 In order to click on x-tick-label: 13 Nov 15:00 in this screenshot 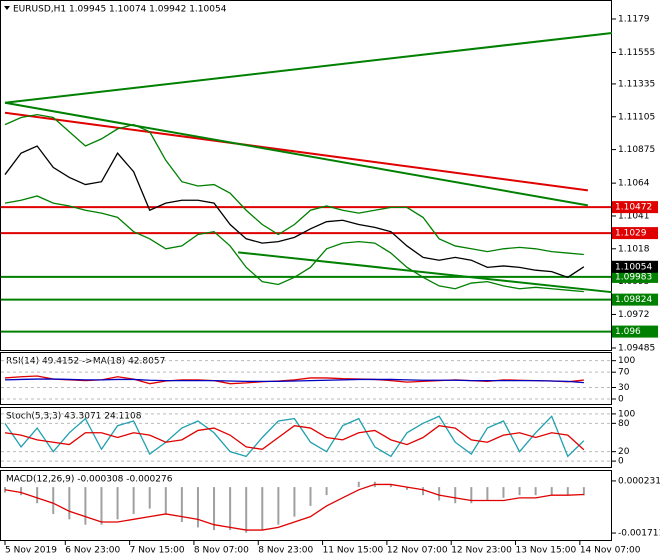, I will do `click(546, 551)`.